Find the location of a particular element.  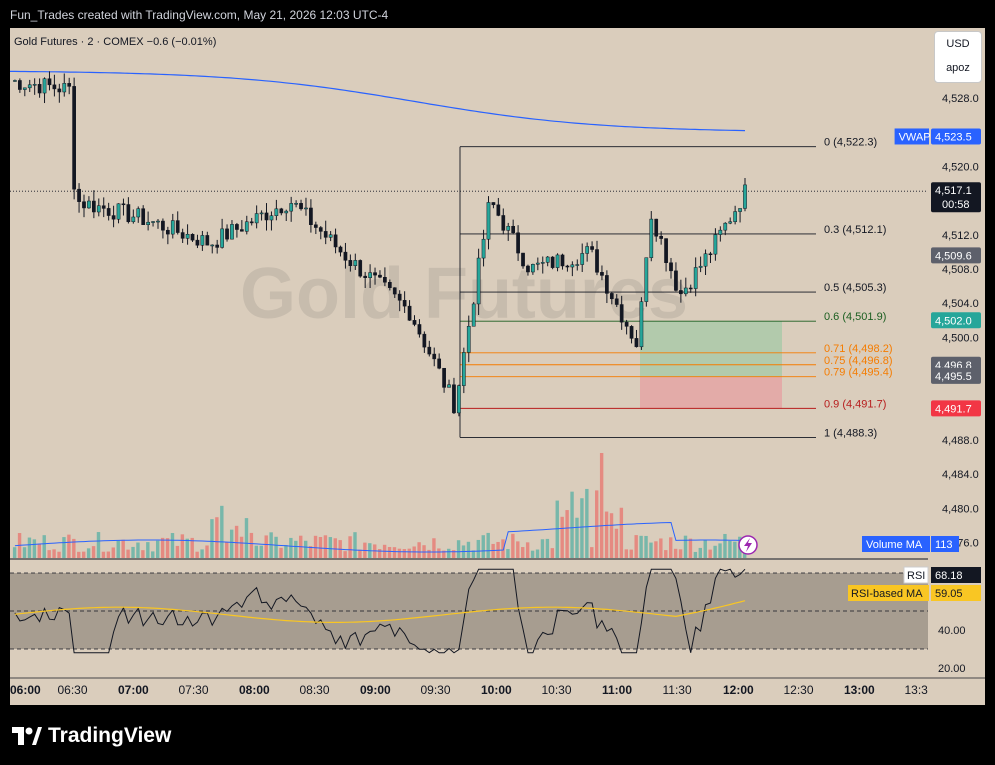

rsi-ma-label: RSI-based MA is located at coordinates (887, 594).